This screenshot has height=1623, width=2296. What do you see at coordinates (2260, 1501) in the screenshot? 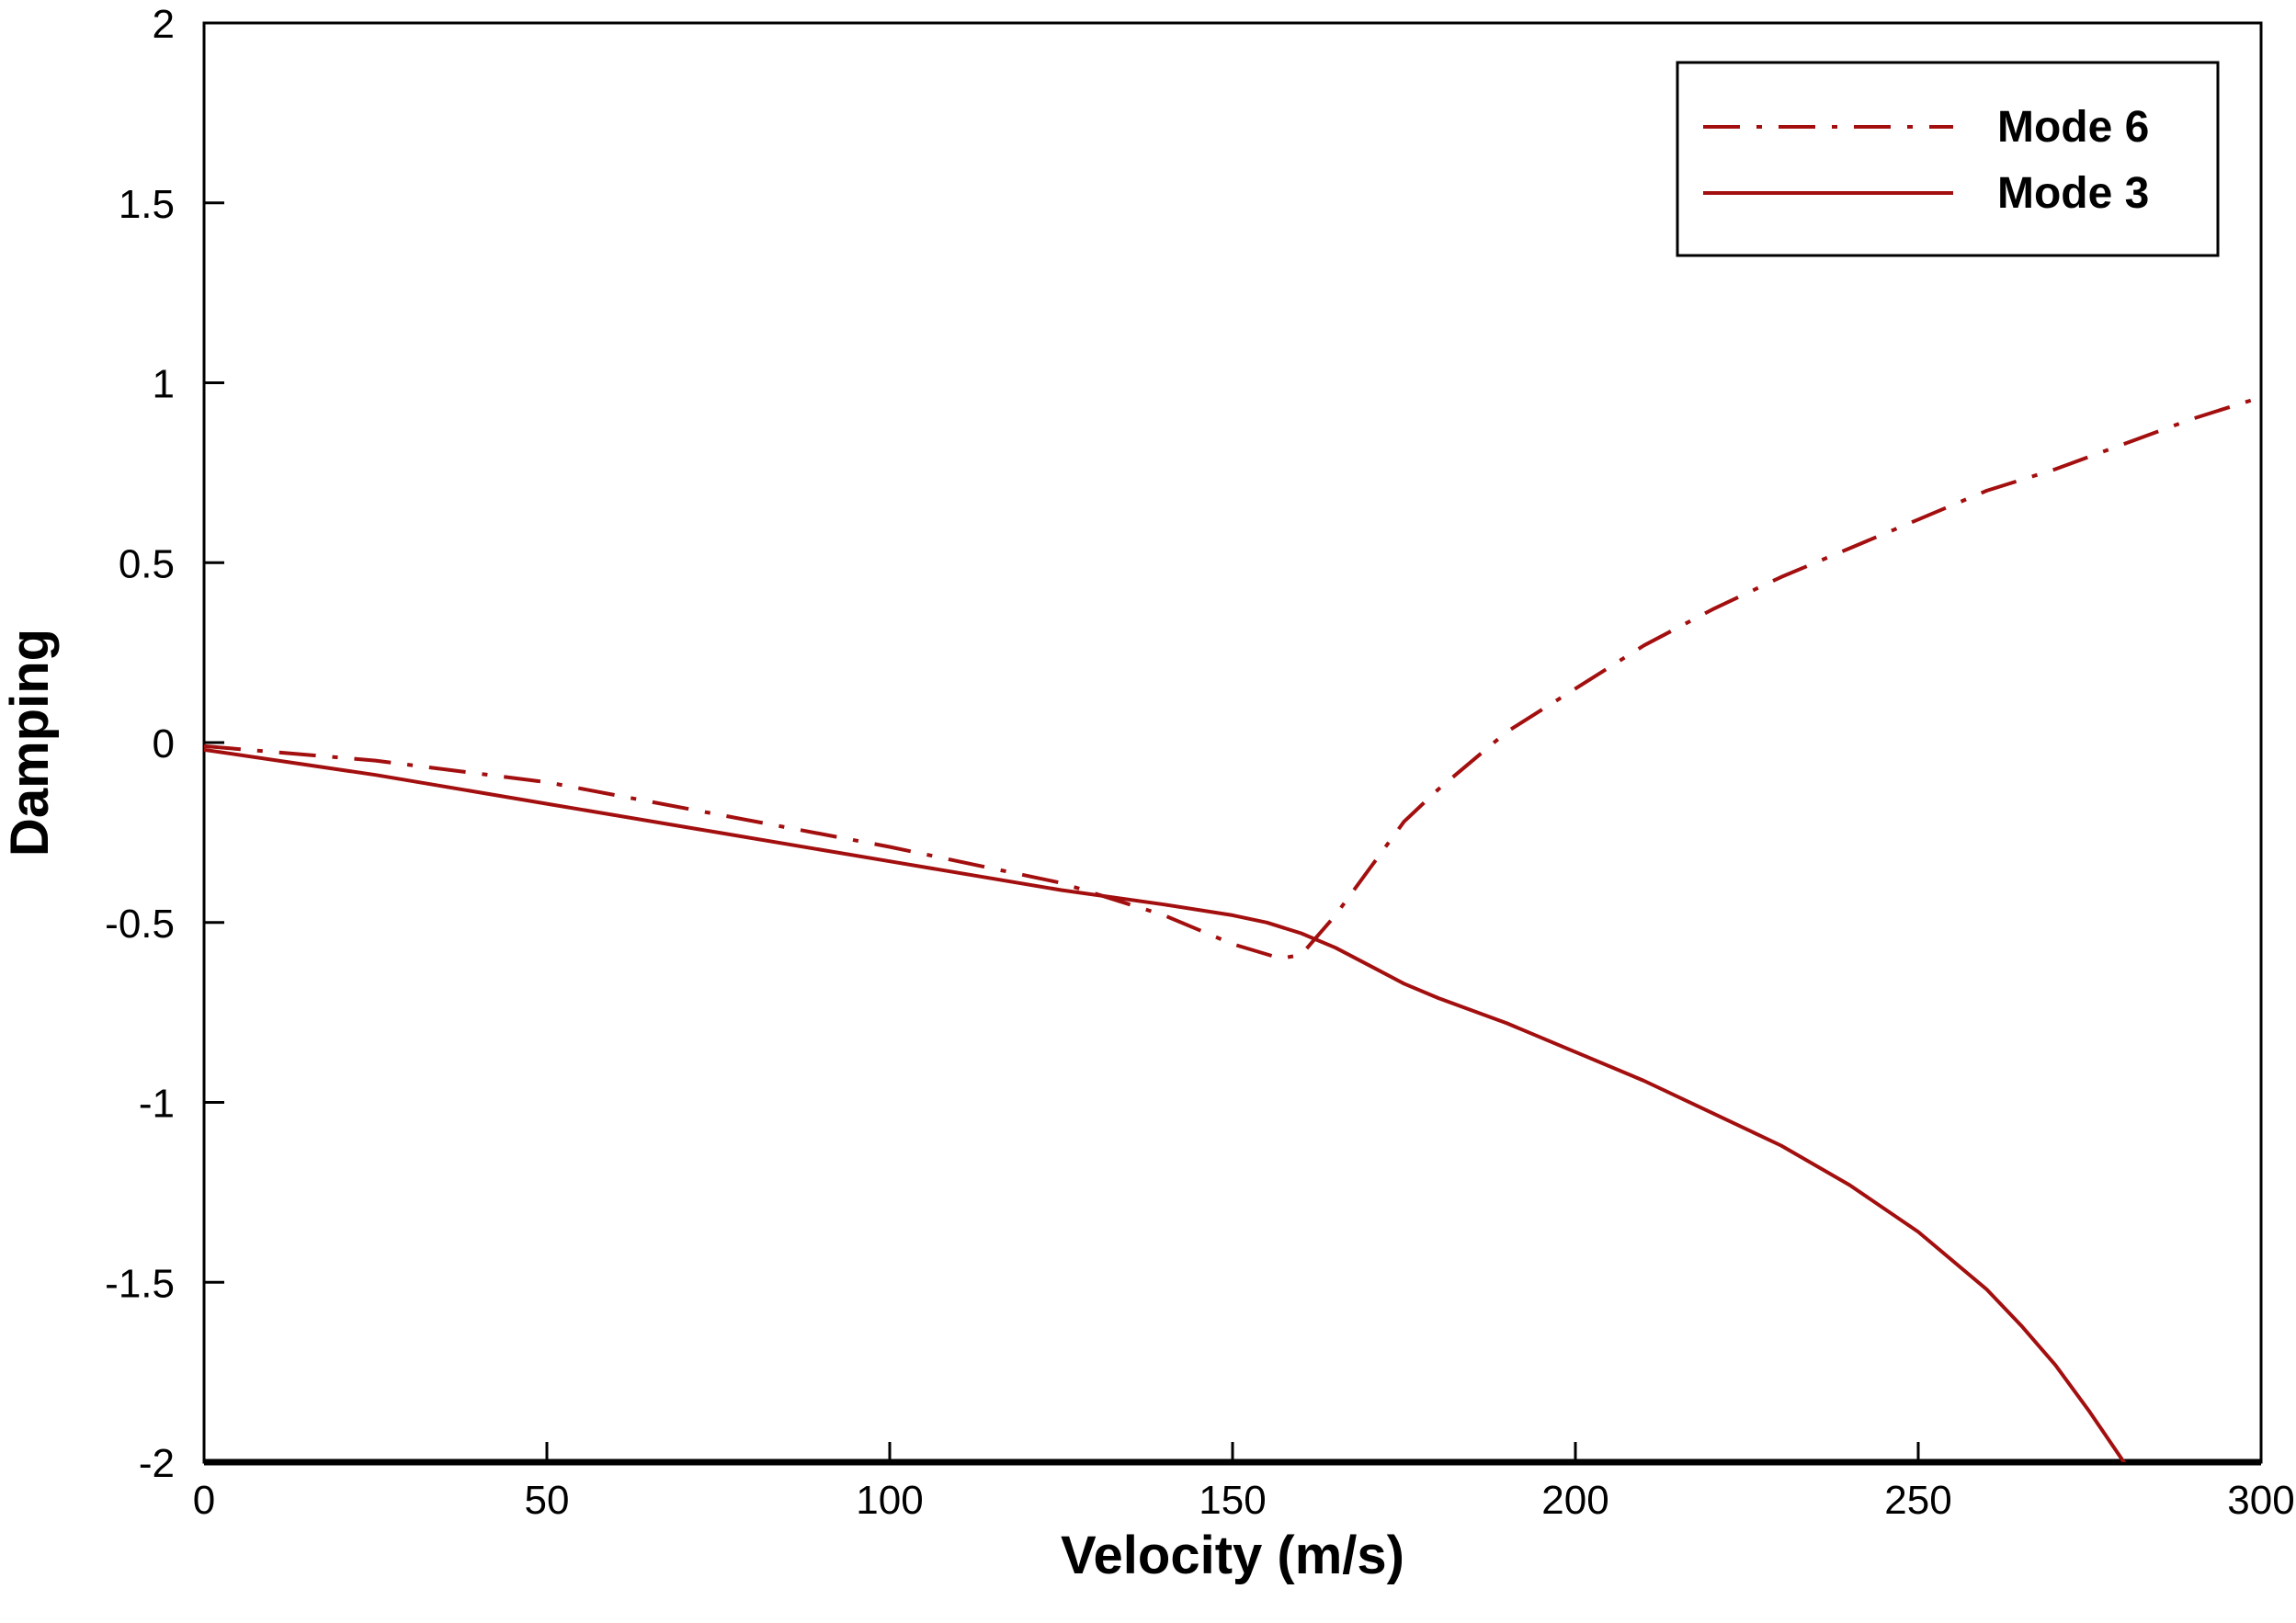
I see `x-tick-label-6: 300` at bounding box center [2260, 1501].